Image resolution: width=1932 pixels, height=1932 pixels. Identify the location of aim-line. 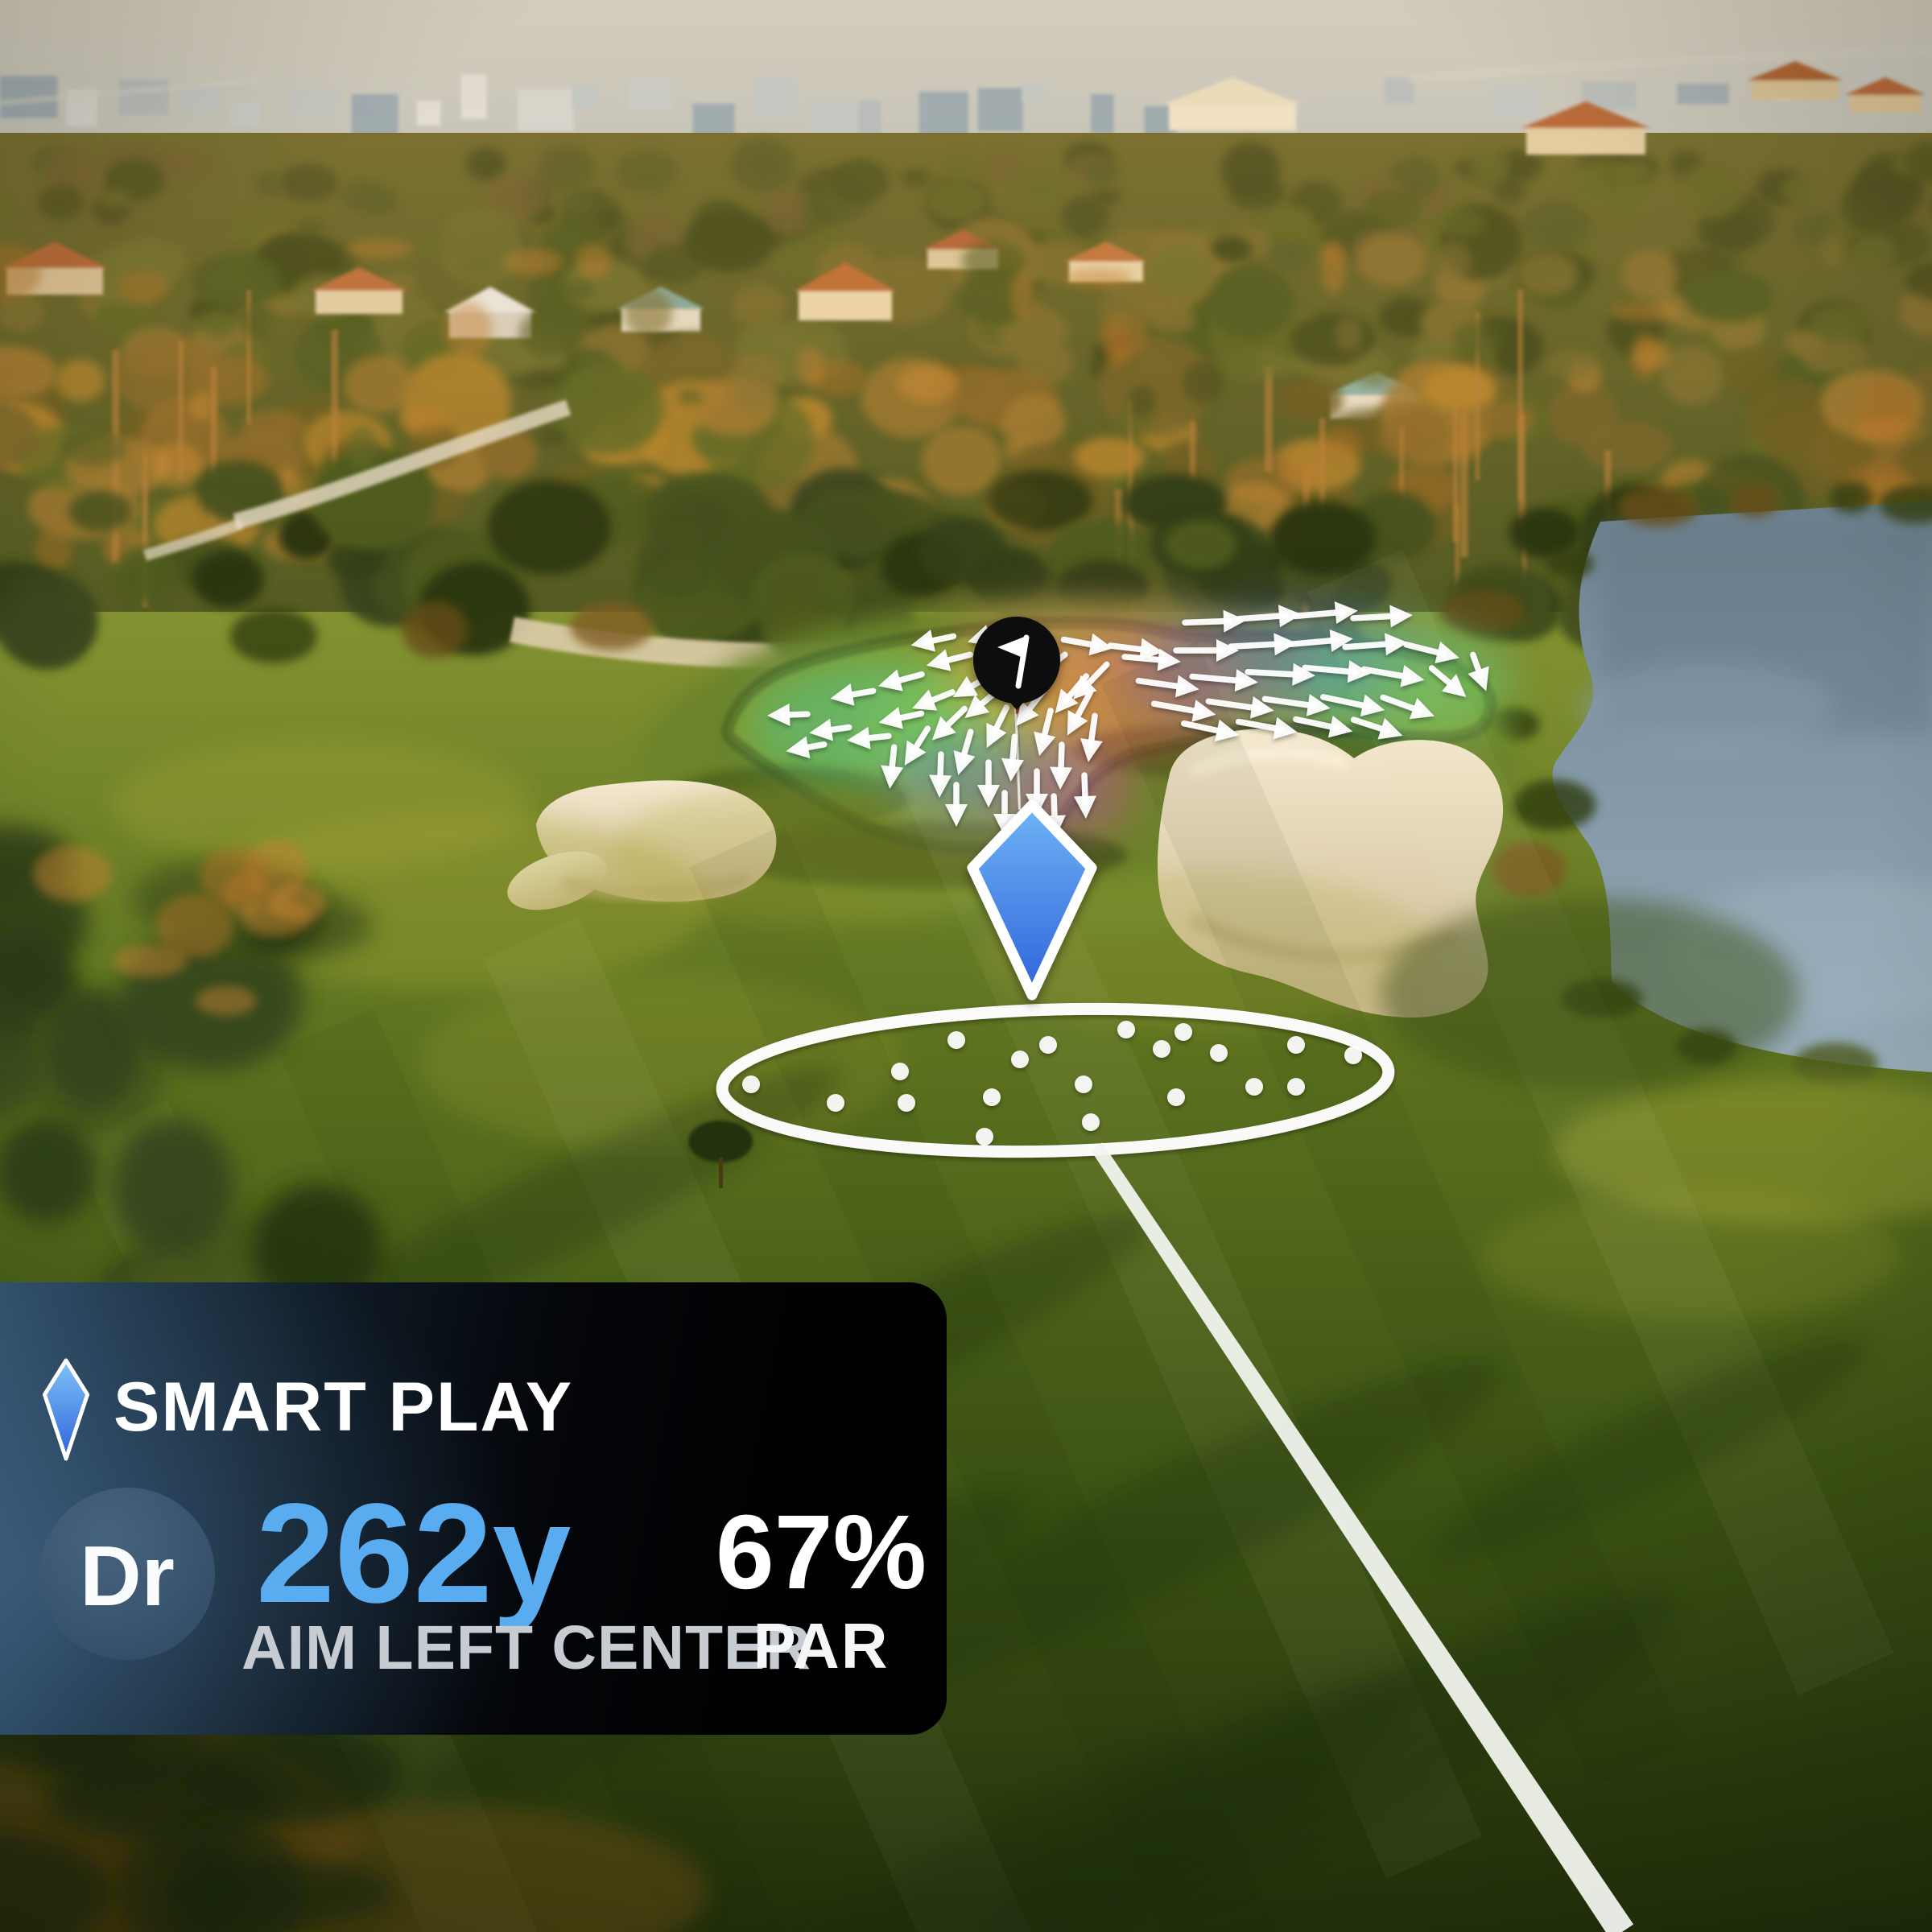
(1362, 1537).